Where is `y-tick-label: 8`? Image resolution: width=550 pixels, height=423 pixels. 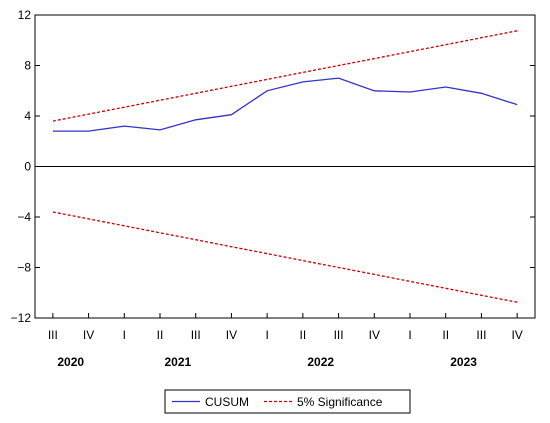
y-tick-label: 8 is located at coordinates (27, 66).